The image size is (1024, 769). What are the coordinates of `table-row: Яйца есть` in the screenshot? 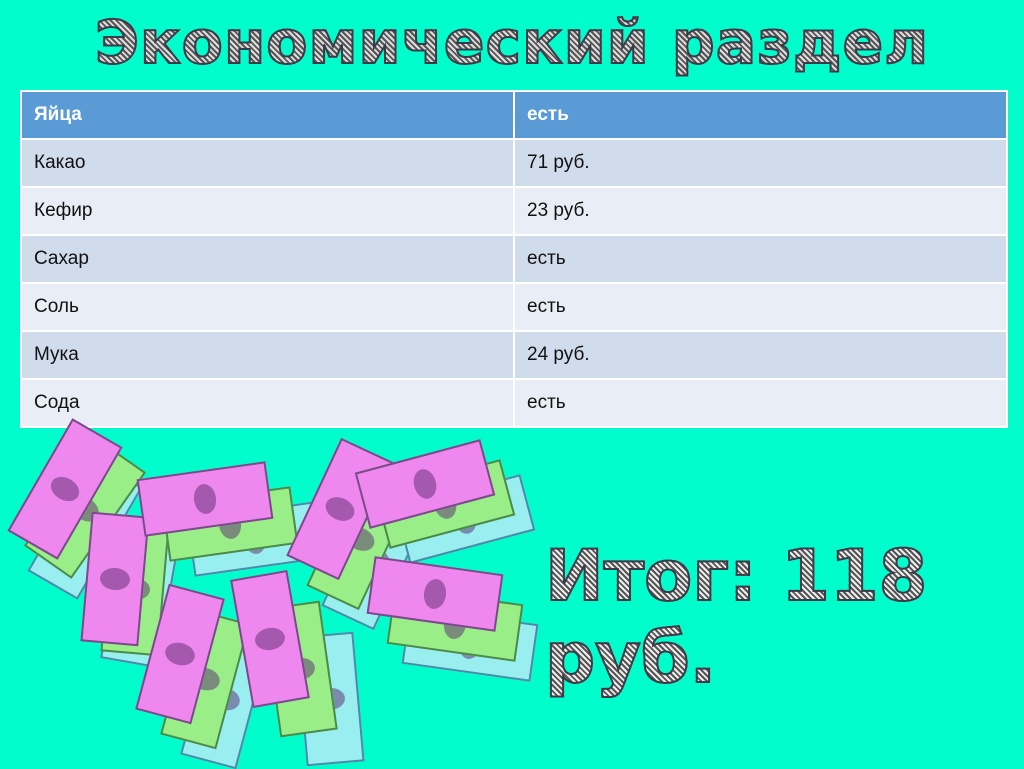 It's located at (514, 115).